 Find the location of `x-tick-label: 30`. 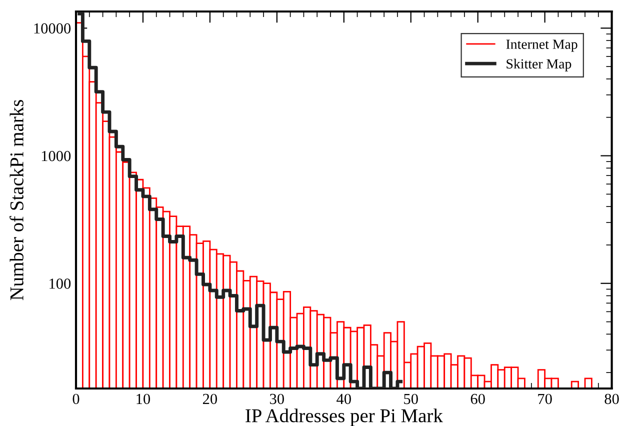

x-tick-label: 30 is located at coordinates (277, 399).